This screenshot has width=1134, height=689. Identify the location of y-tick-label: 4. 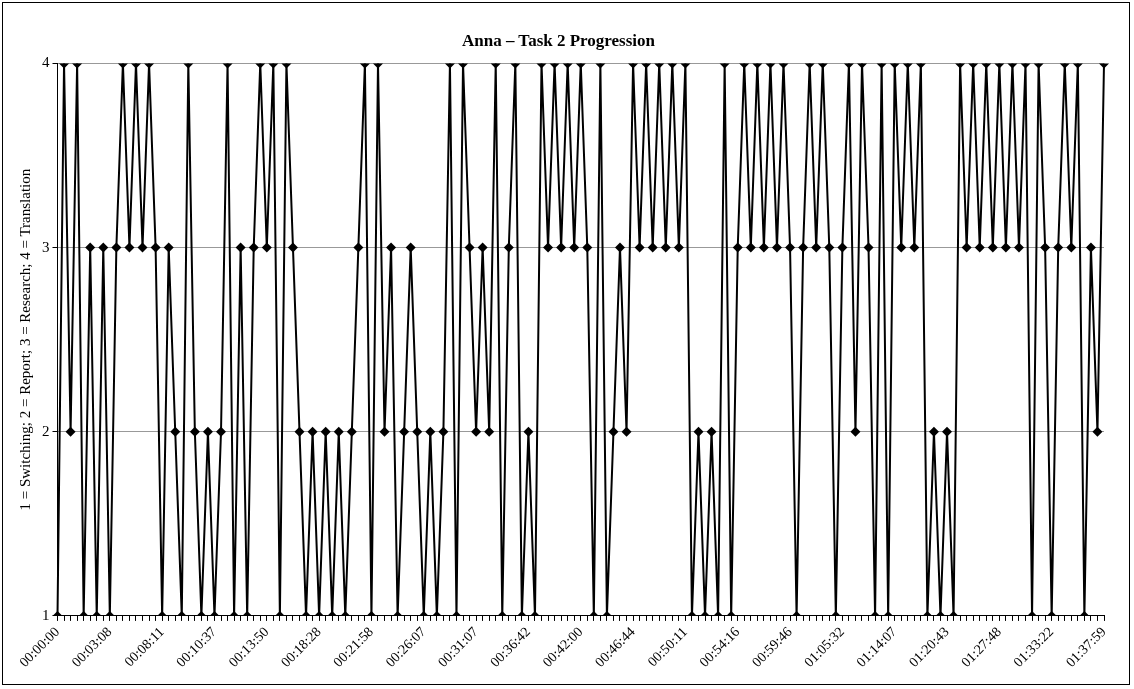
(46, 62).